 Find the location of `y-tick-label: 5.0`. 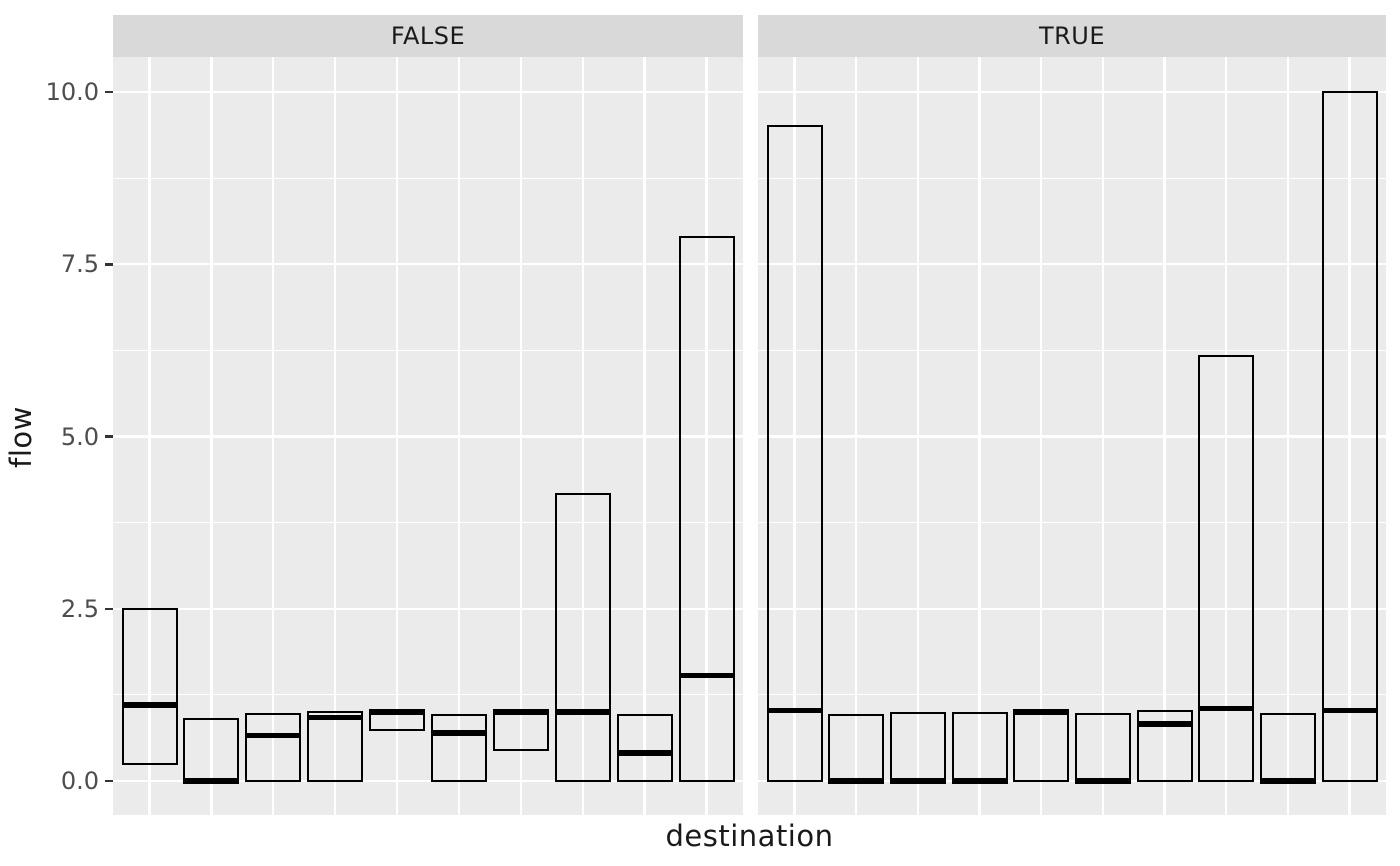

y-tick-label: 5.0 is located at coordinates (79, 436).